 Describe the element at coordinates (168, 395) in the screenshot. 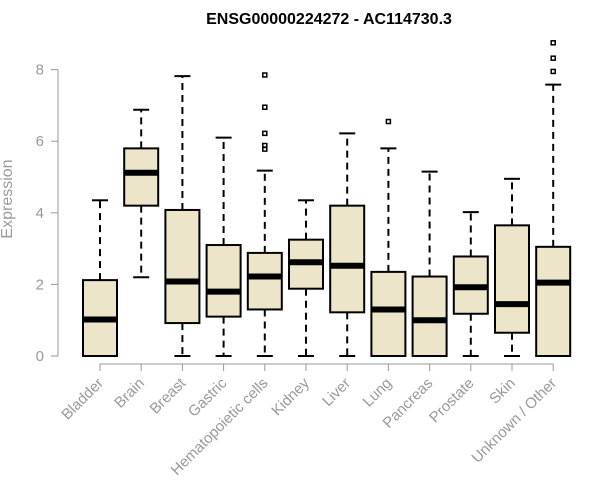

I see `x-tick-label: Breast` at that location.